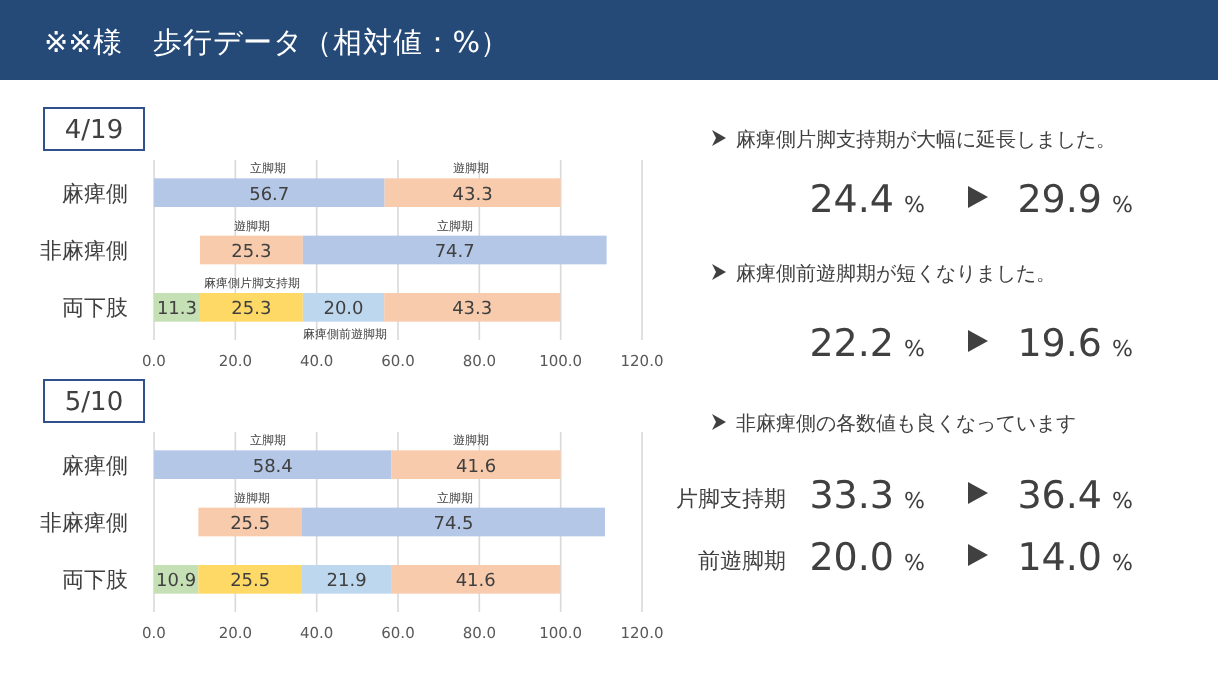 The height and width of the screenshot is (686, 1218). I want to click on text: 麻痺側片脚支持期が大幅に延長しました。, so click(926, 140).